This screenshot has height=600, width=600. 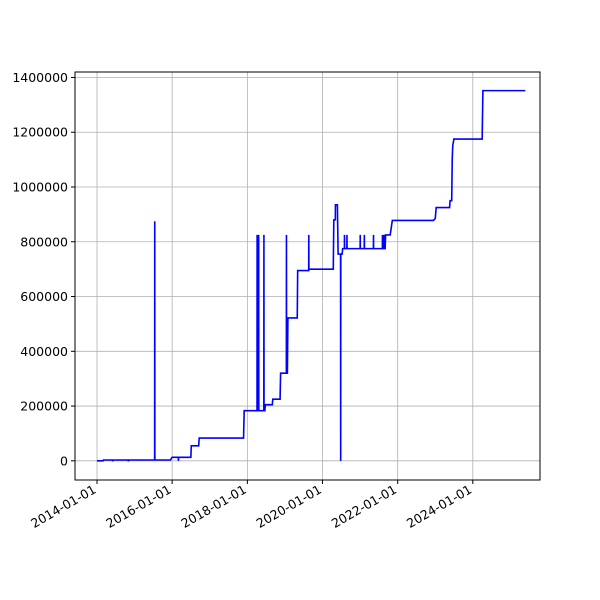 What do you see at coordinates (439, 506) in the screenshot?
I see `x-tick-label: 2024-01-01` at bounding box center [439, 506].